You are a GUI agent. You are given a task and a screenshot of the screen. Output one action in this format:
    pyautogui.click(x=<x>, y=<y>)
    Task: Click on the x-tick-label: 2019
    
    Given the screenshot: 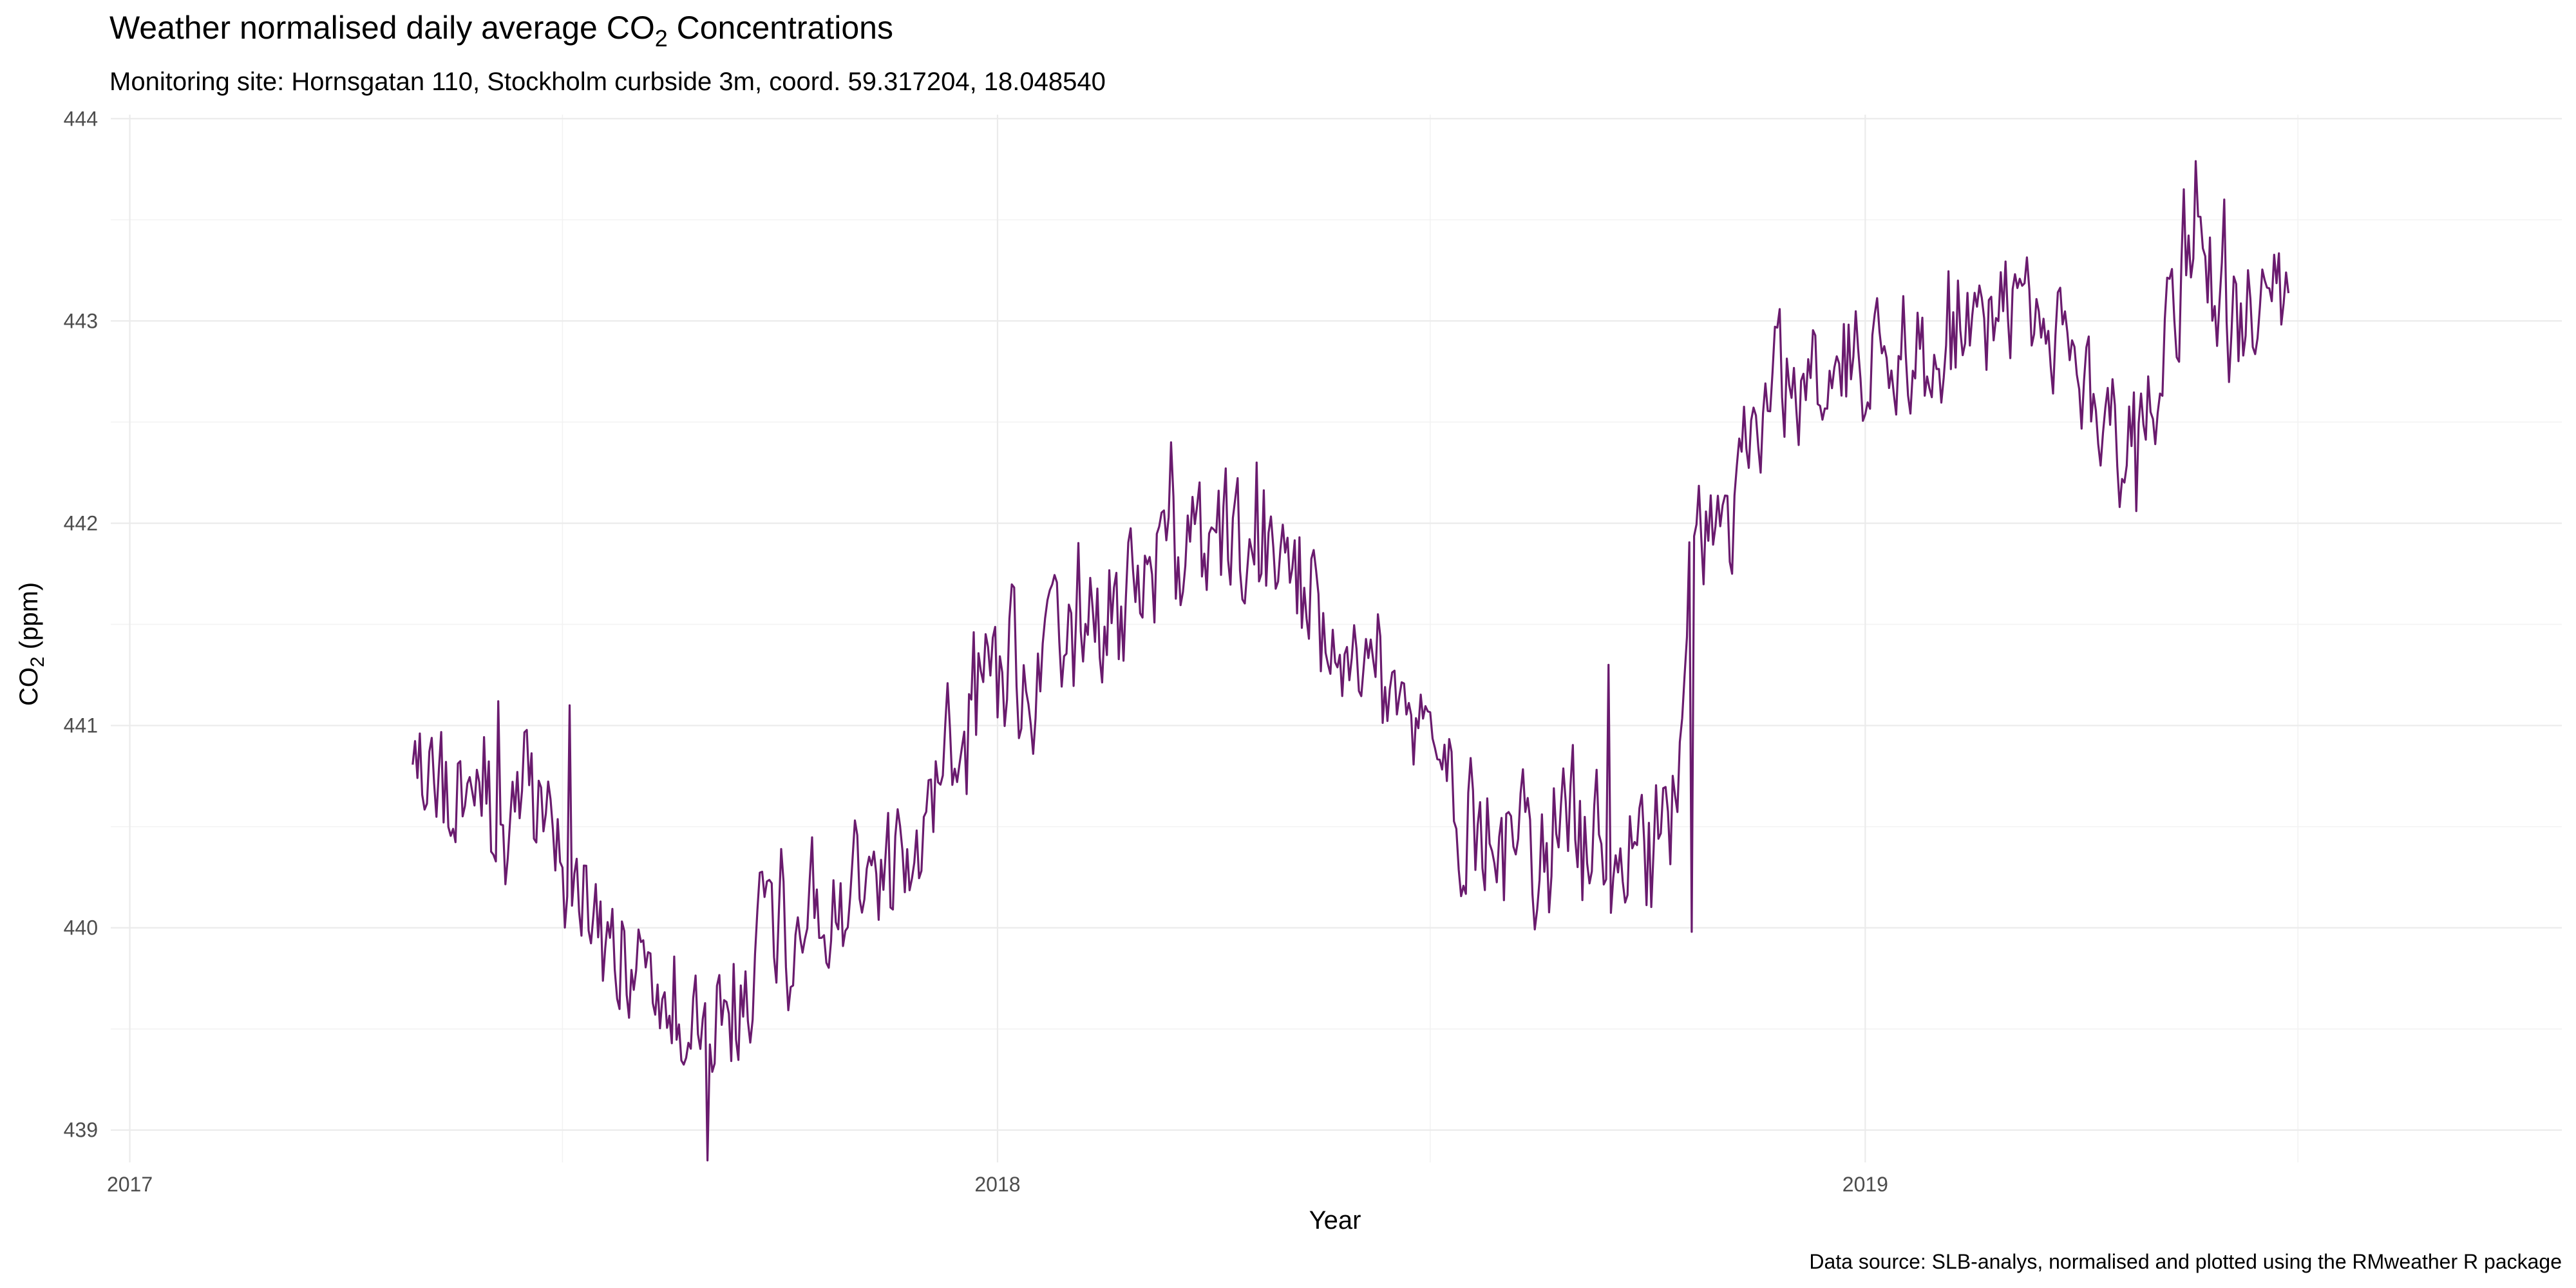 What is the action you would take?
    pyautogui.click(x=1865, y=1185)
    